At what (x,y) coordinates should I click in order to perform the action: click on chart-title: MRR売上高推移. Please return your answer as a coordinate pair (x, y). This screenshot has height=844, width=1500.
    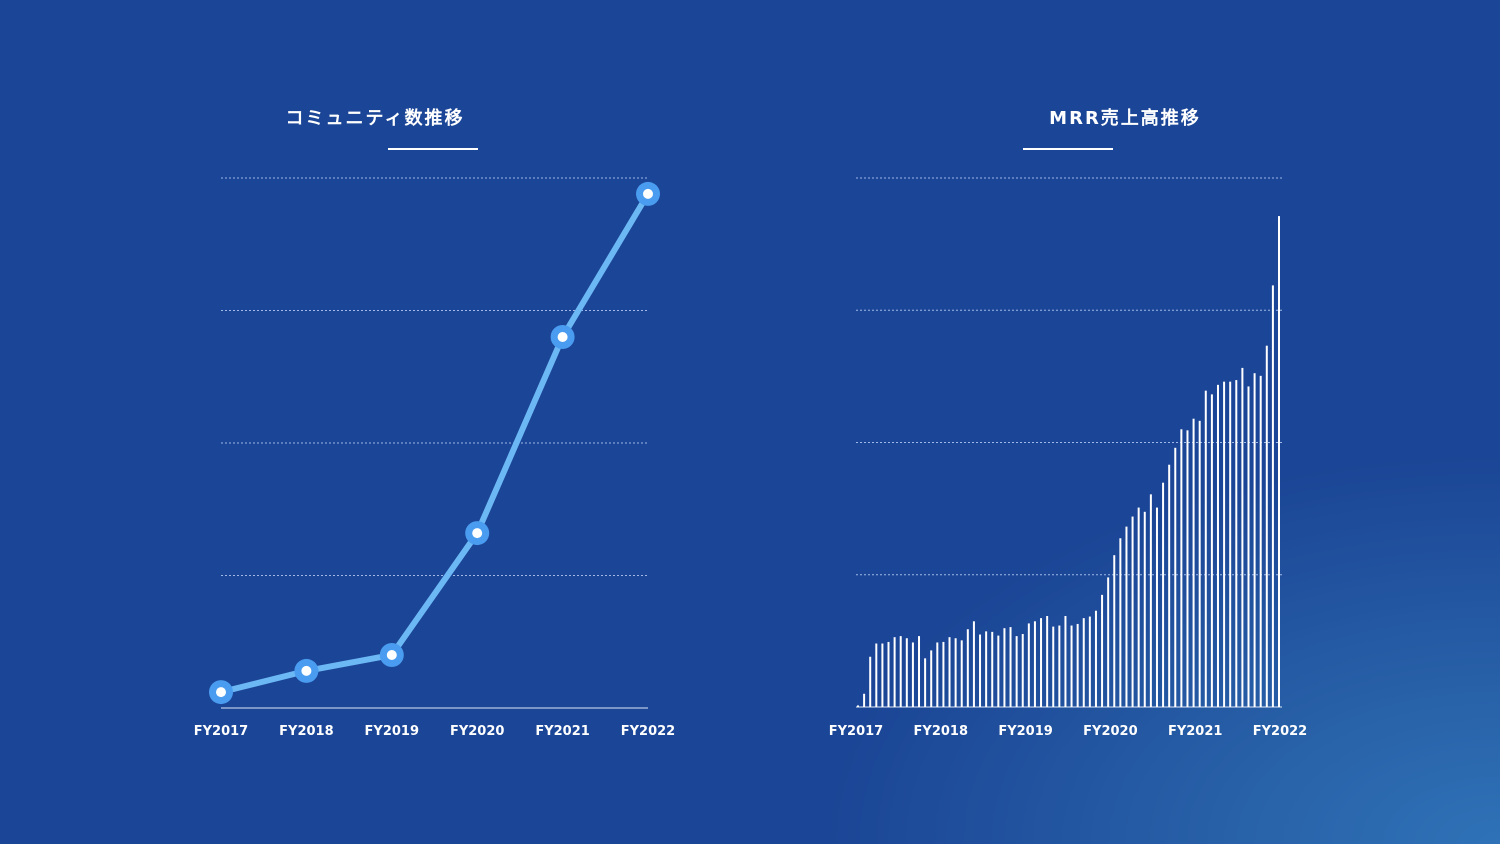
    Looking at the image, I should click on (1125, 118).